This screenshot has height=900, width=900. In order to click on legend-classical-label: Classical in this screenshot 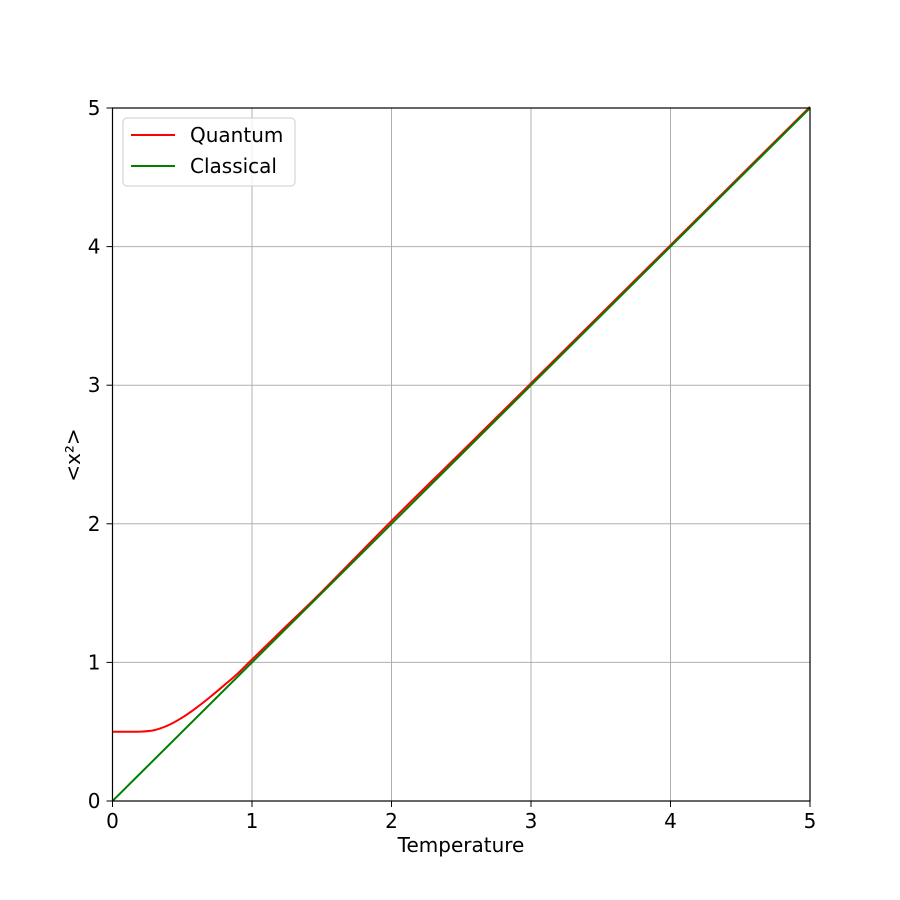, I will do `click(233, 166)`.